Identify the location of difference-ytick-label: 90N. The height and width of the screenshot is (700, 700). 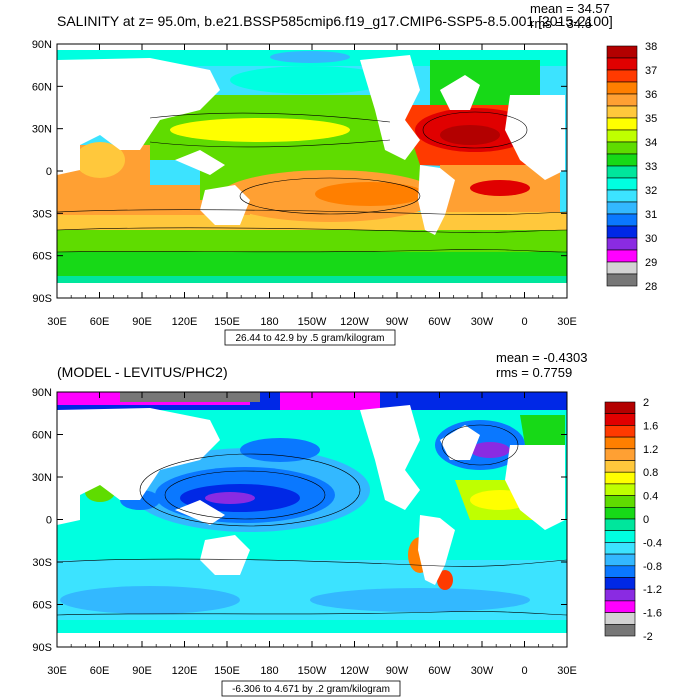
(42, 393).